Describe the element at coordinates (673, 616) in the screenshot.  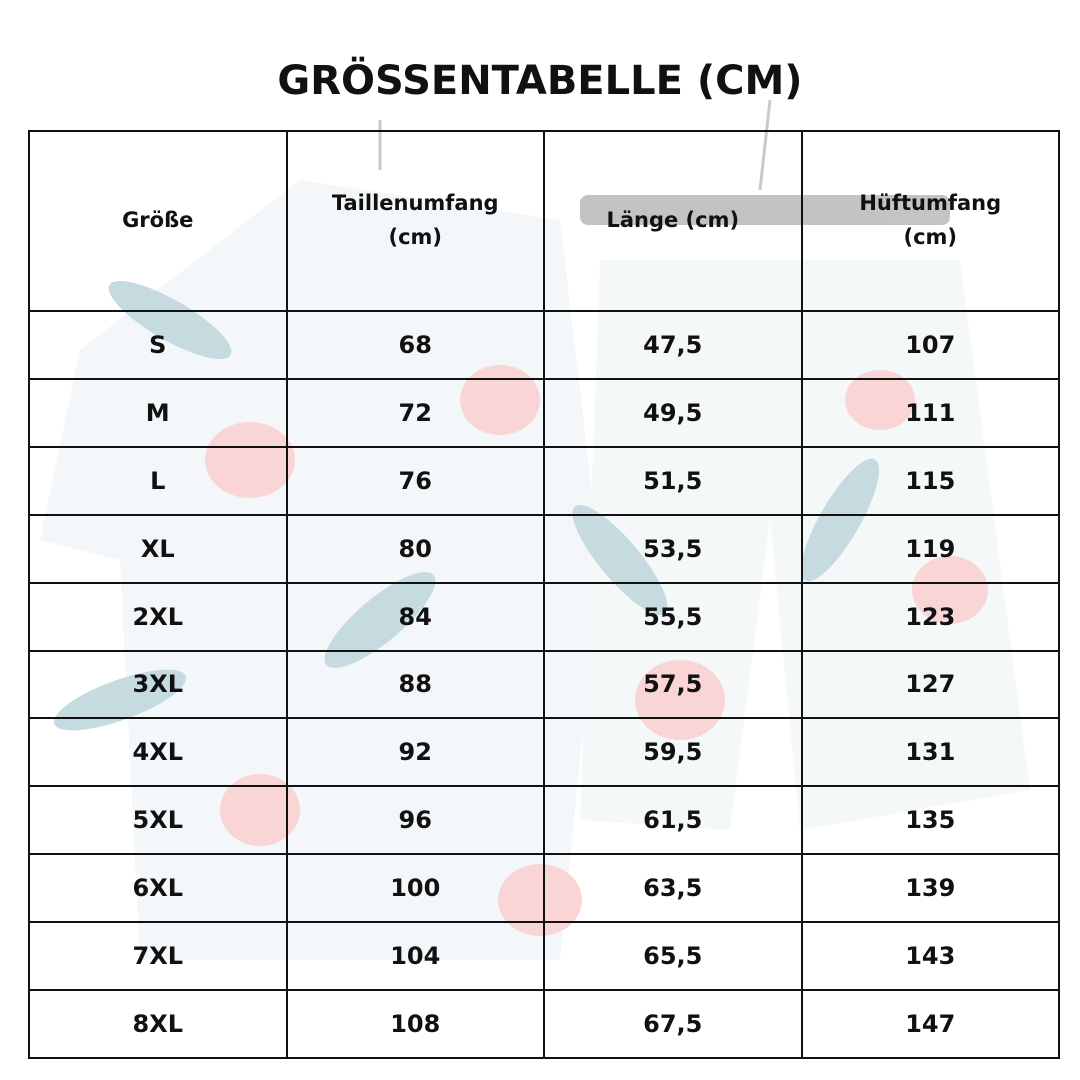
I see `table-cell: 55,5` at that location.